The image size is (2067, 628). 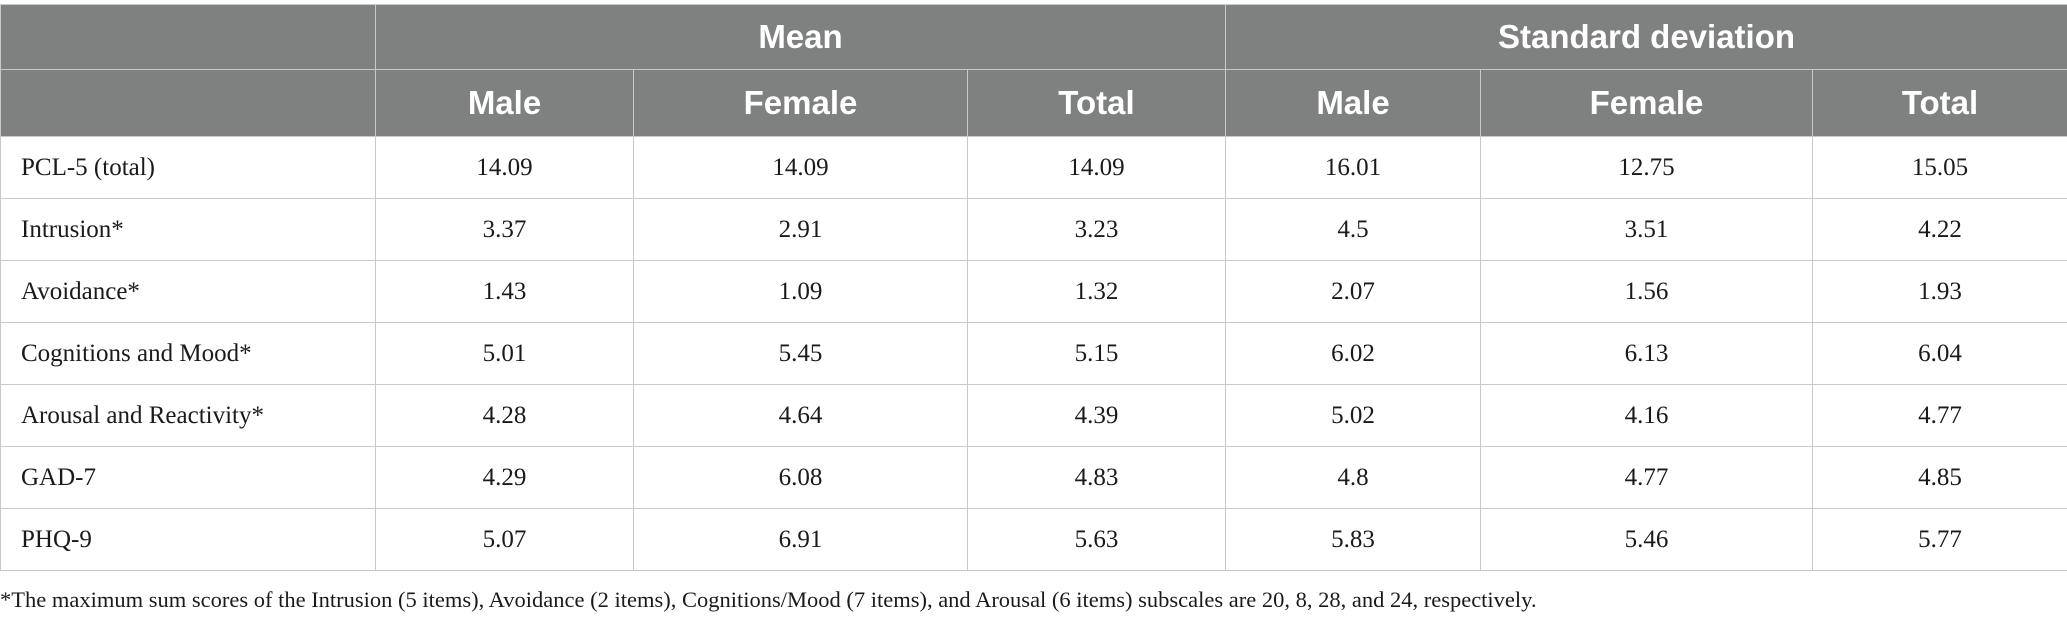 I want to click on table-cell: 4.85, so click(x=1939, y=477).